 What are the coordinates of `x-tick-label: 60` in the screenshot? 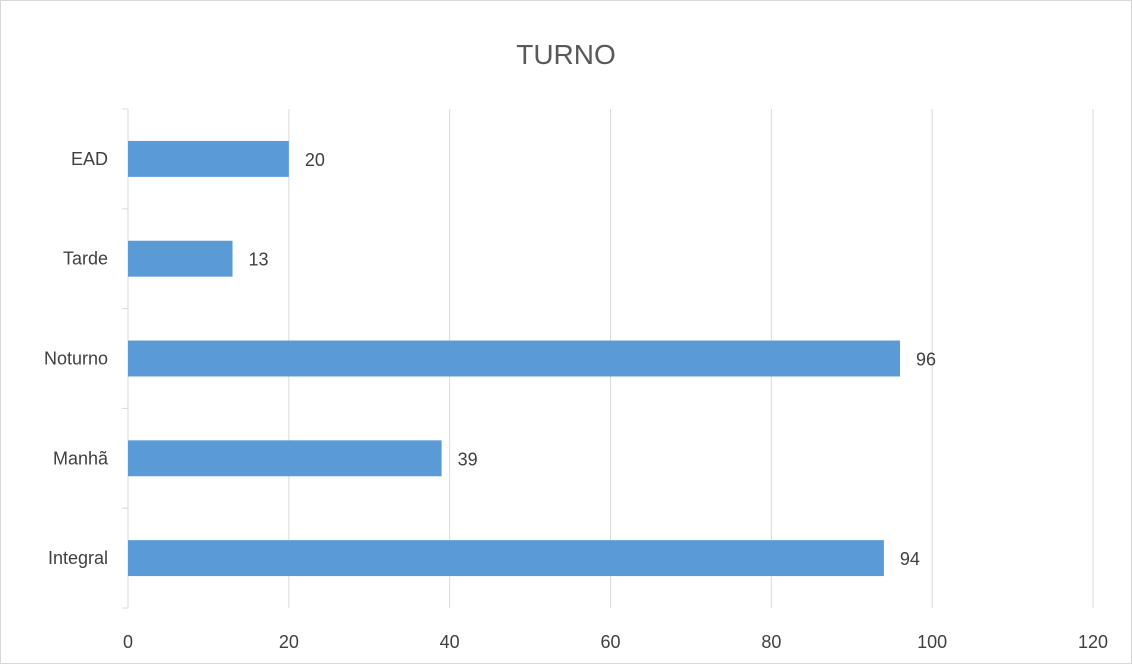 It's located at (610, 642).